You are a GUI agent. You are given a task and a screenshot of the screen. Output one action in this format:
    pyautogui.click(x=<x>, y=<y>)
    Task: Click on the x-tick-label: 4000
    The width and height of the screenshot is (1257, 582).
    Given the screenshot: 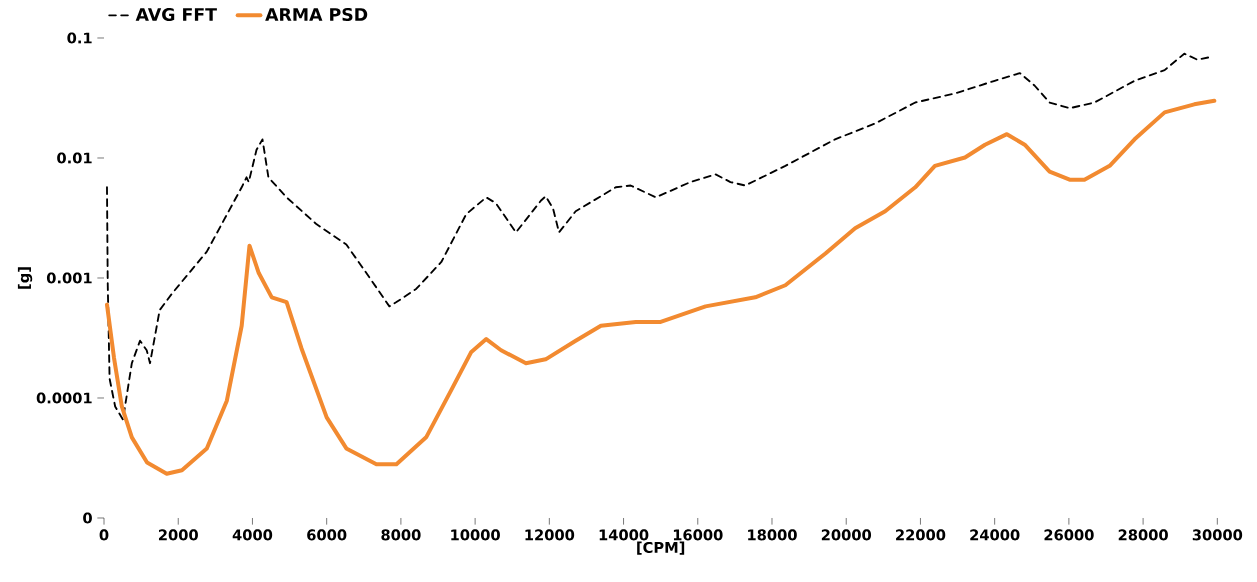 What is the action you would take?
    pyautogui.click(x=252, y=535)
    